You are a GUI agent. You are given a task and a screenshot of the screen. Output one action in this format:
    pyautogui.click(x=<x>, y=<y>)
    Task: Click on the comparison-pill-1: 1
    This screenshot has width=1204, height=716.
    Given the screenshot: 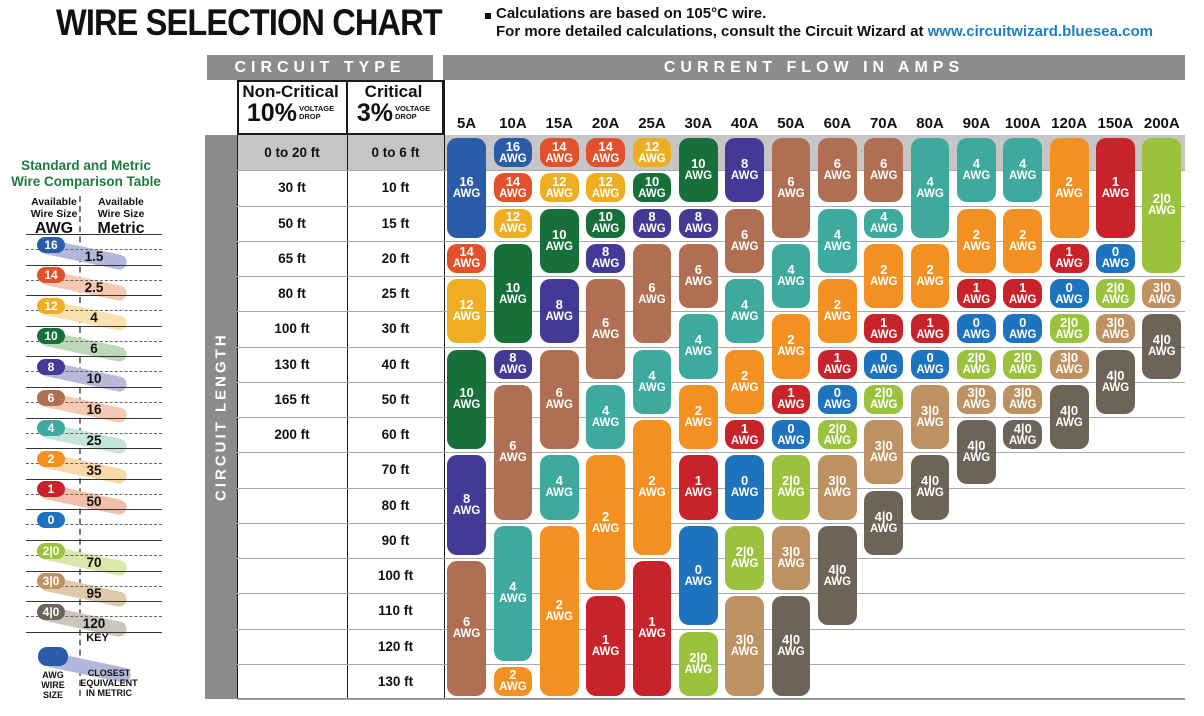 What is the action you would take?
    pyautogui.click(x=51, y=489)
    